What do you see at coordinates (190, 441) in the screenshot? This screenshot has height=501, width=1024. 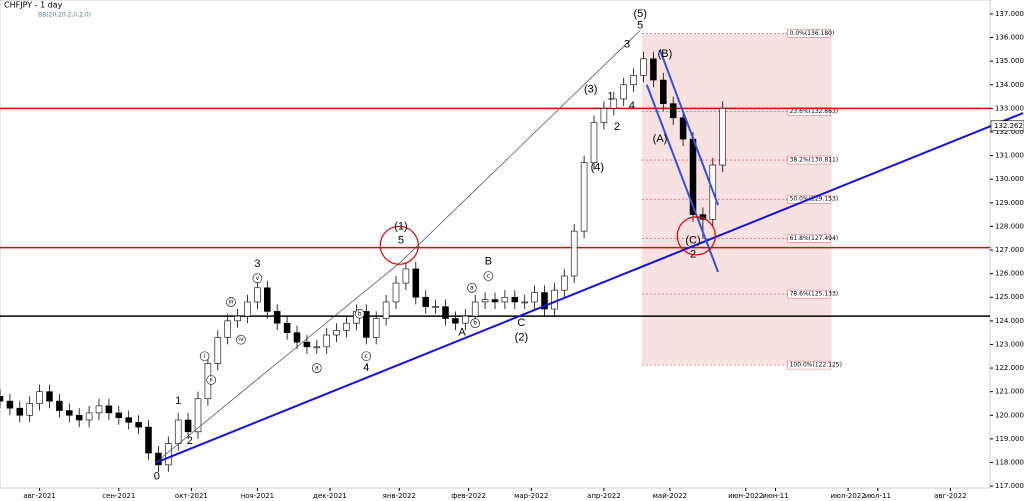 I see `wave-label: 2` at bounding box center [190, 441].